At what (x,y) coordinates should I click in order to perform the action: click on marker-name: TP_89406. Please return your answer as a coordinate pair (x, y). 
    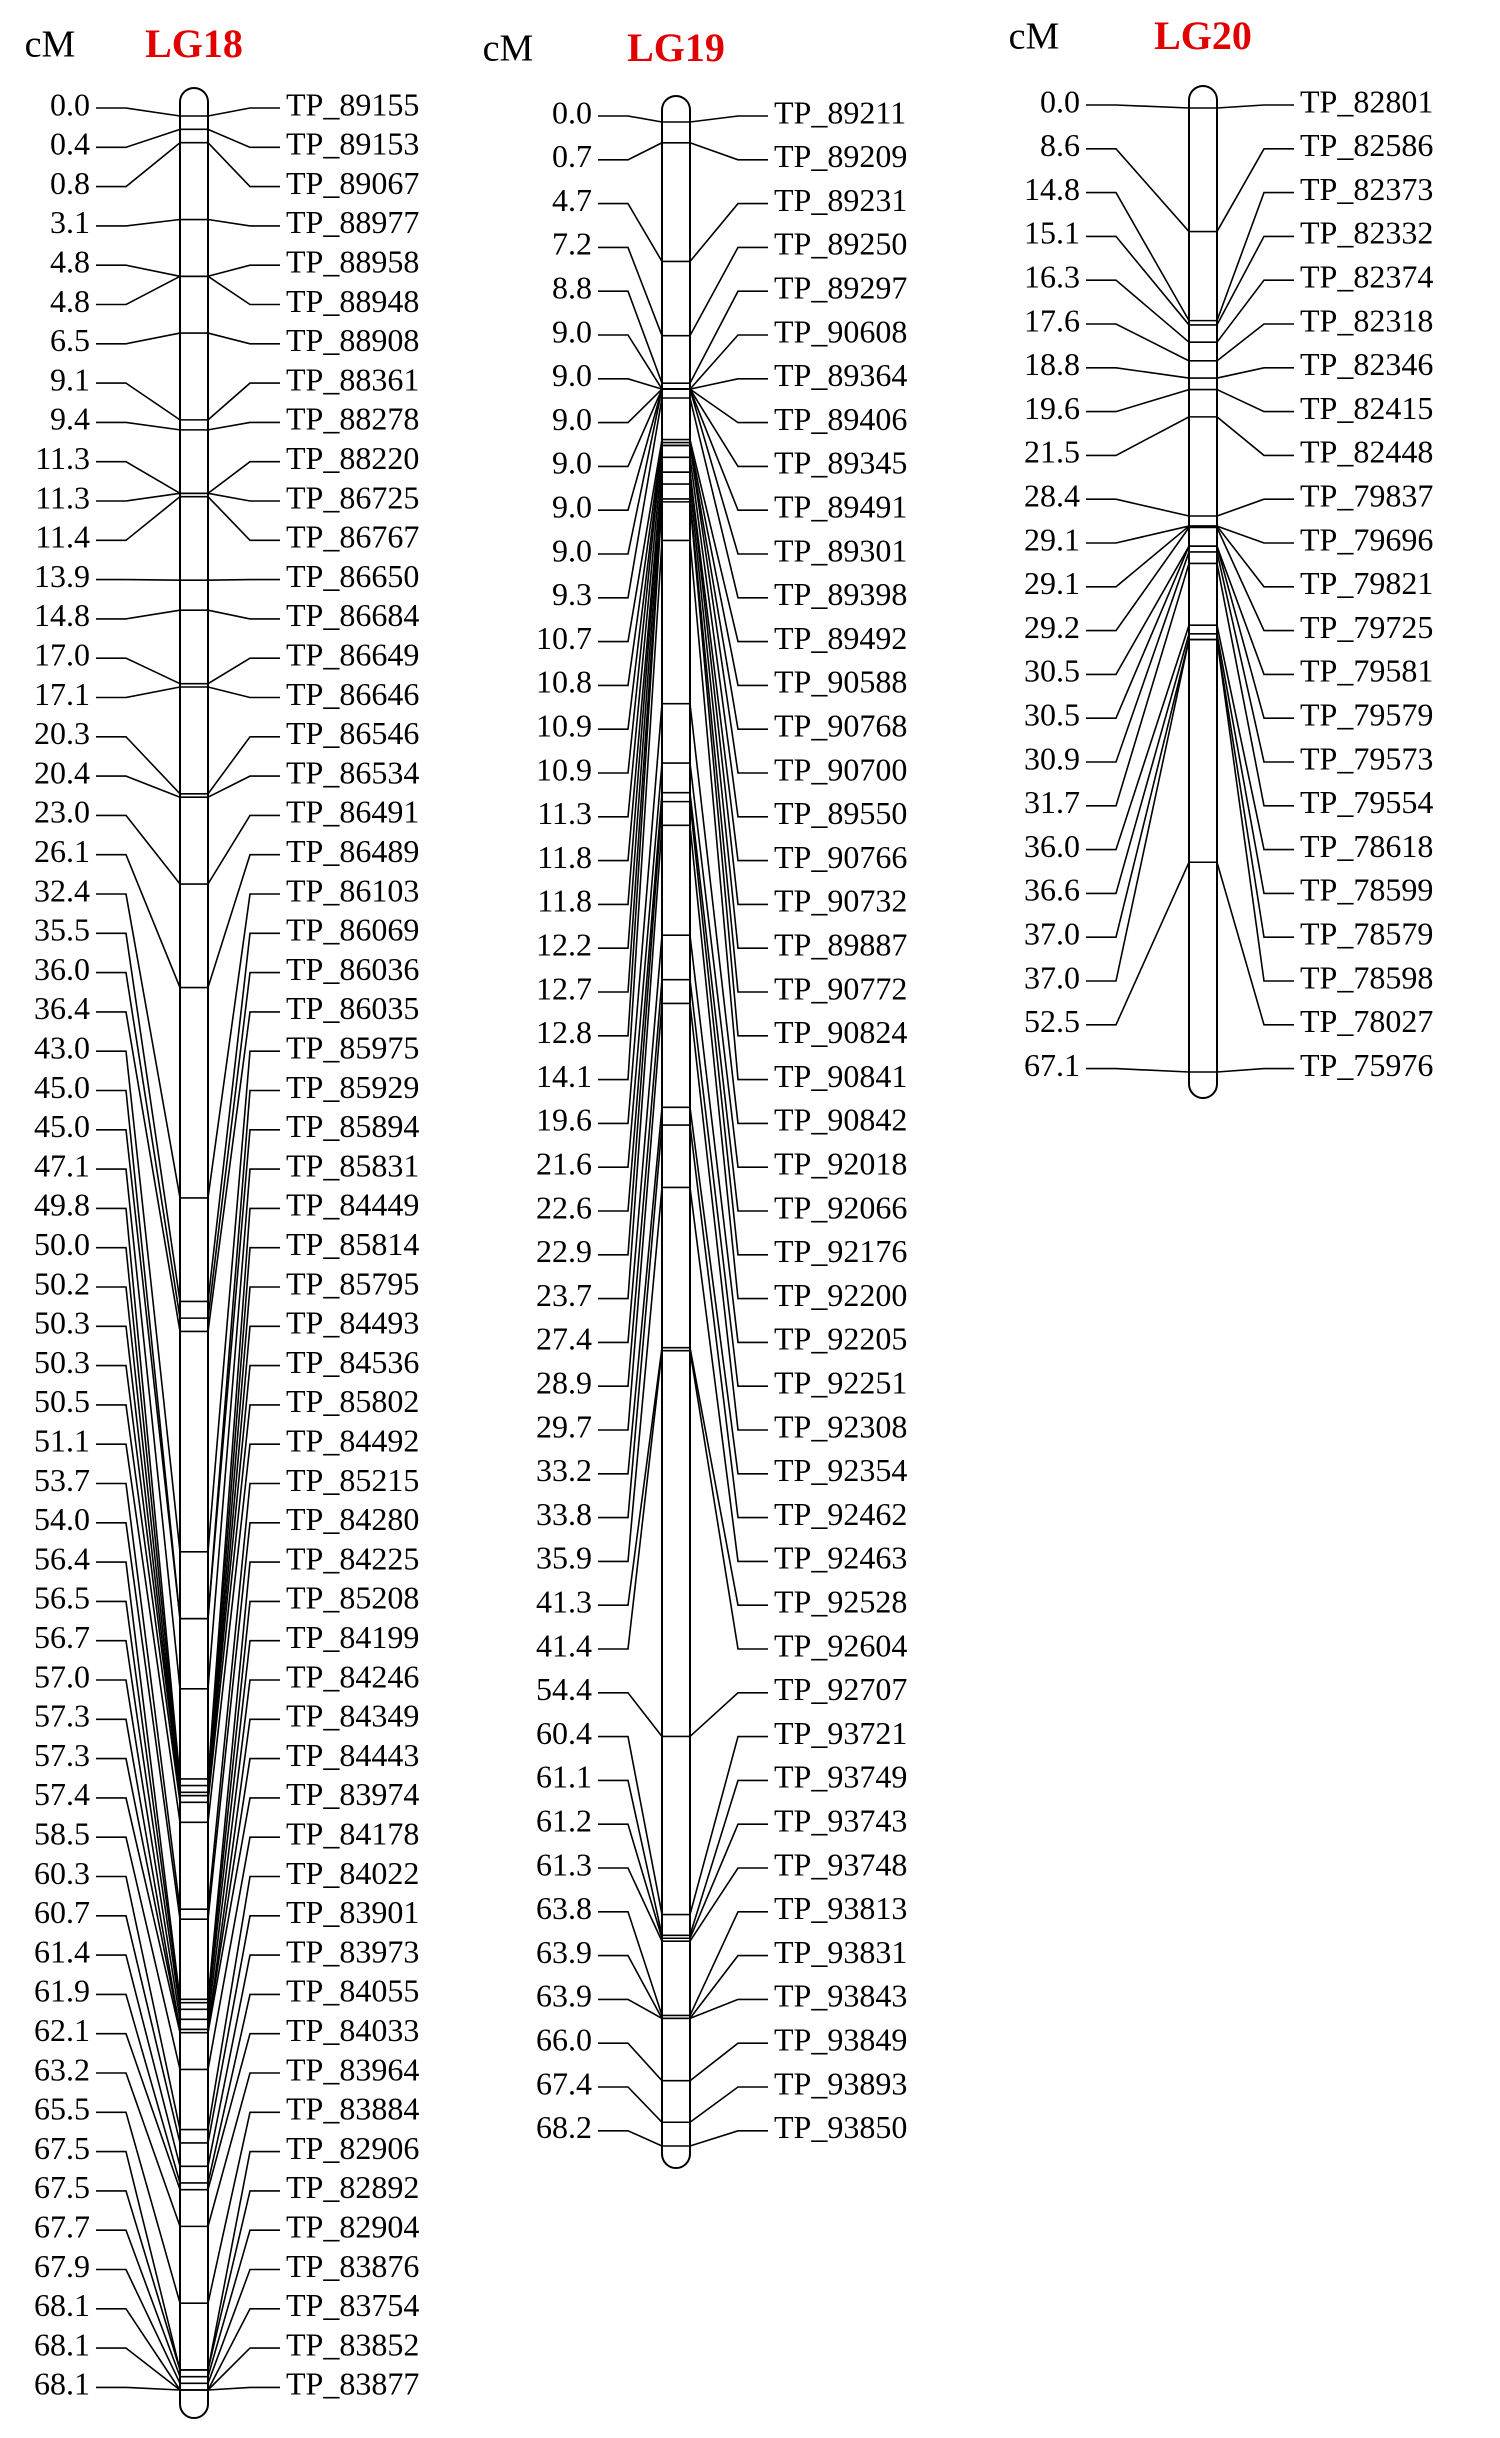
    Looking at the image, I should click on (840, 419).